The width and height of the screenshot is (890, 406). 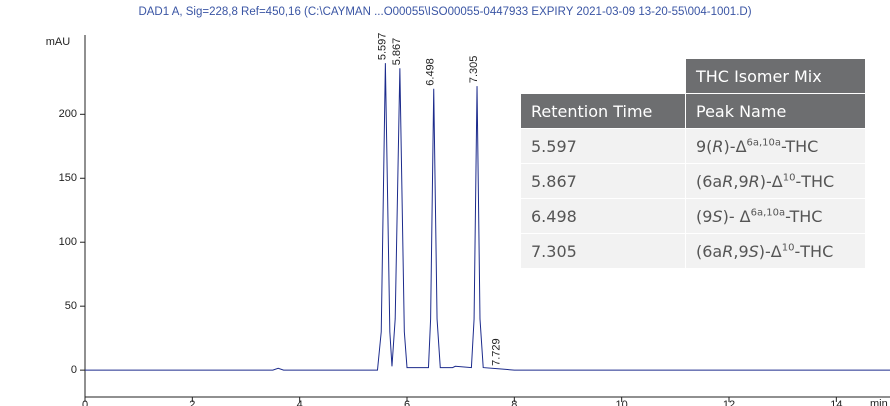 I want to click on peak-label: 5.867, so click(x=397, y=52).